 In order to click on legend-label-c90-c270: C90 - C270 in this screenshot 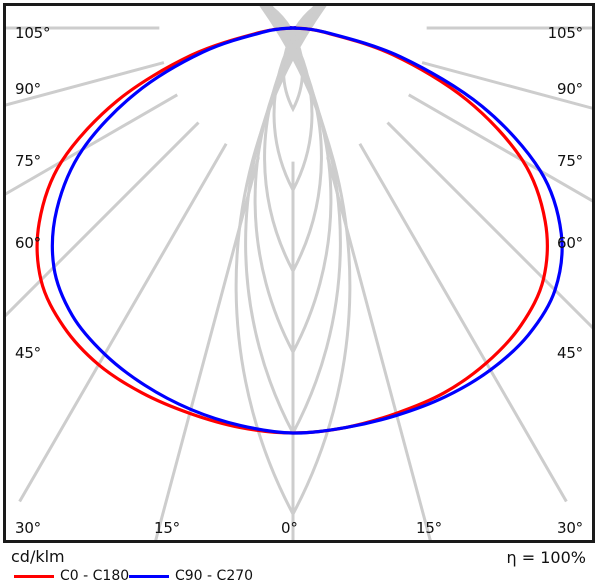, I will do `click(214, 576)`.